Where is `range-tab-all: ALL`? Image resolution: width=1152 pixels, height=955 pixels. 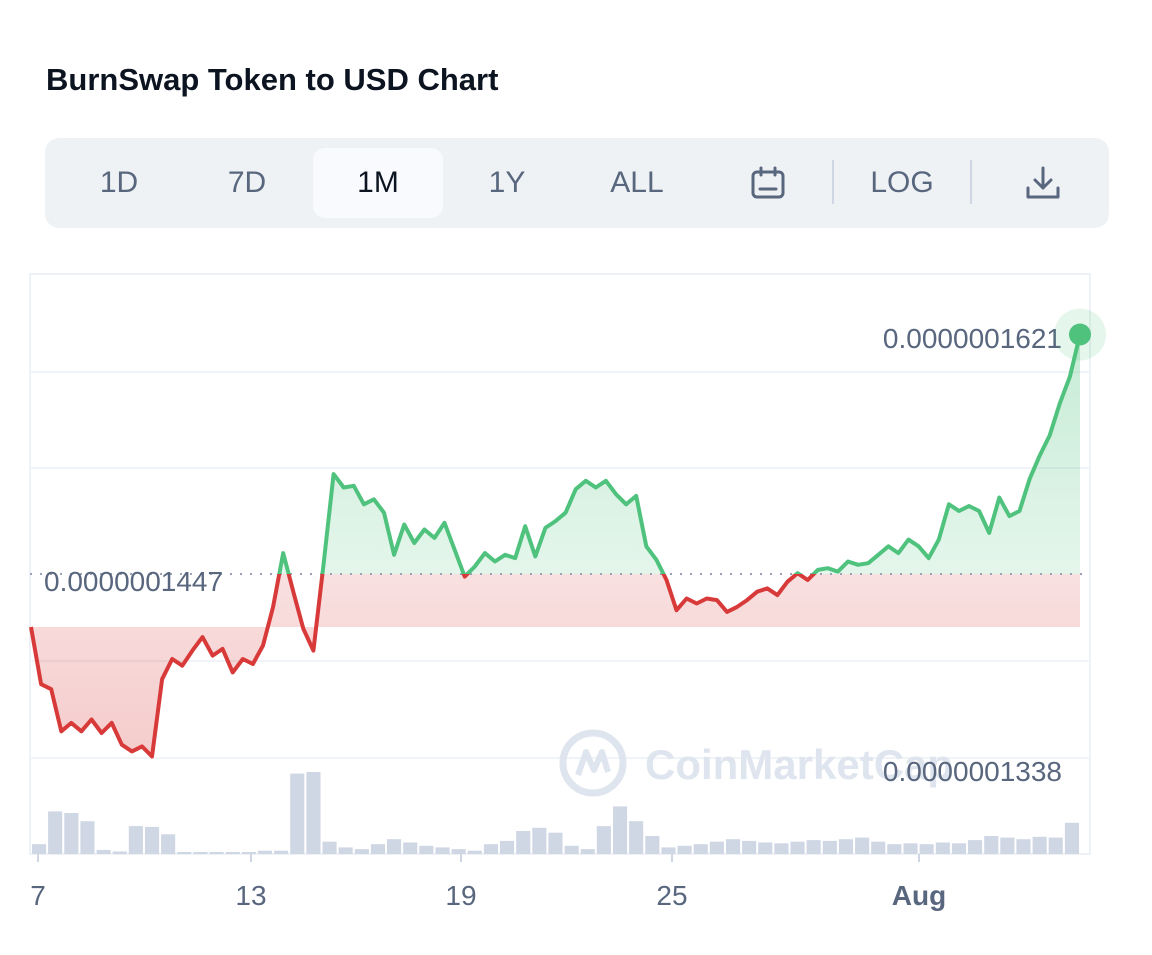
range-tab-all: ALL is located at coordinates (637, 182).